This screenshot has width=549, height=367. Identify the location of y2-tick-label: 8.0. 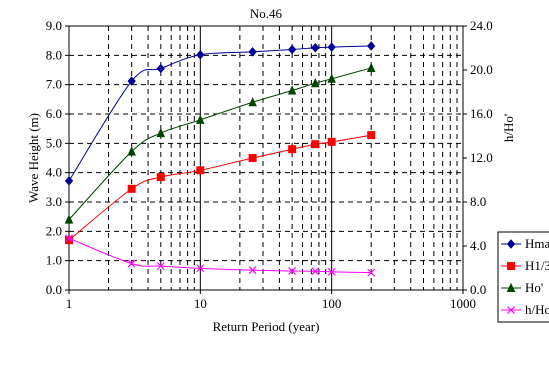
(478, 201).